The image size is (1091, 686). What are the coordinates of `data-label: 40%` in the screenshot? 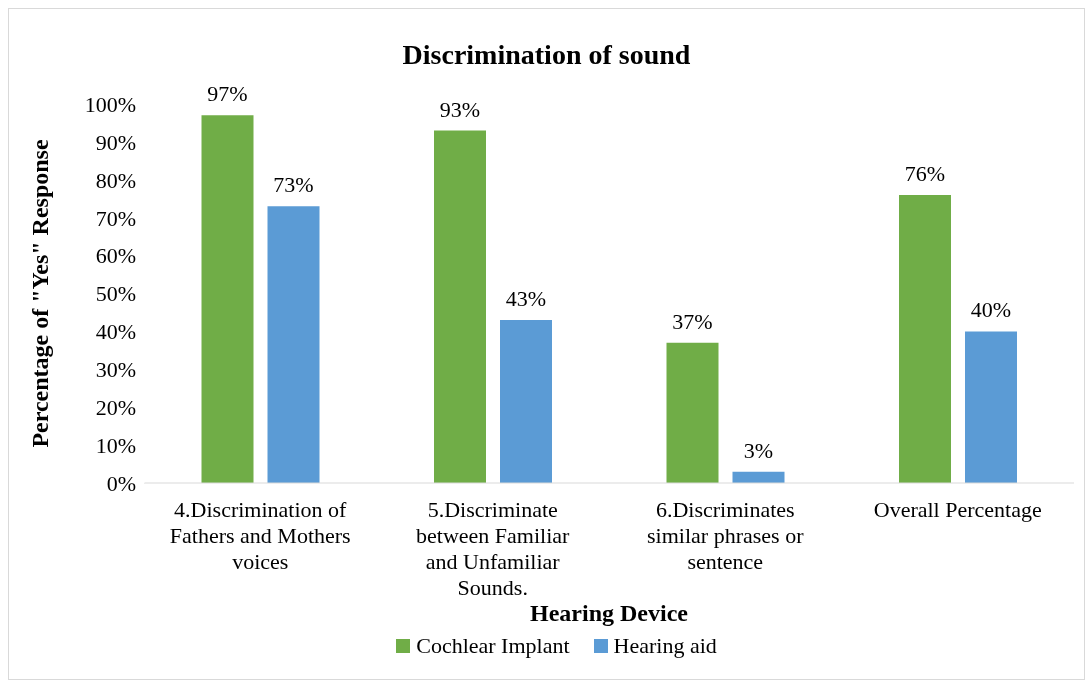 It's located at (991, 310).